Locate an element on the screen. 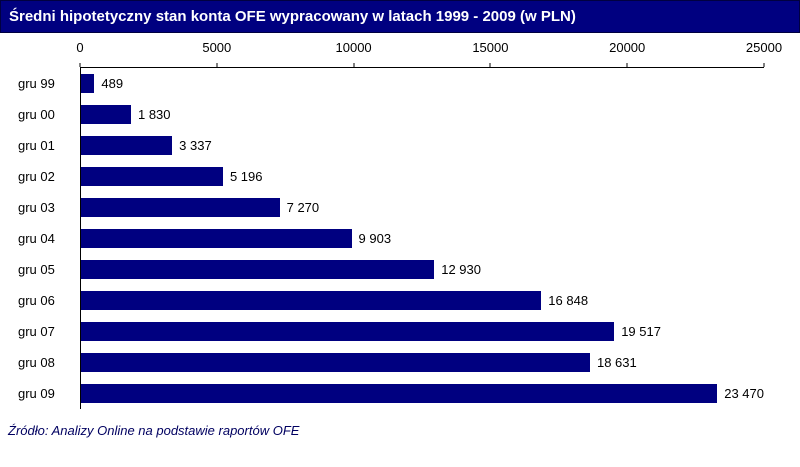 The image size is (800, 467). value-label: 12 930 is located at coordinates (461, 269).